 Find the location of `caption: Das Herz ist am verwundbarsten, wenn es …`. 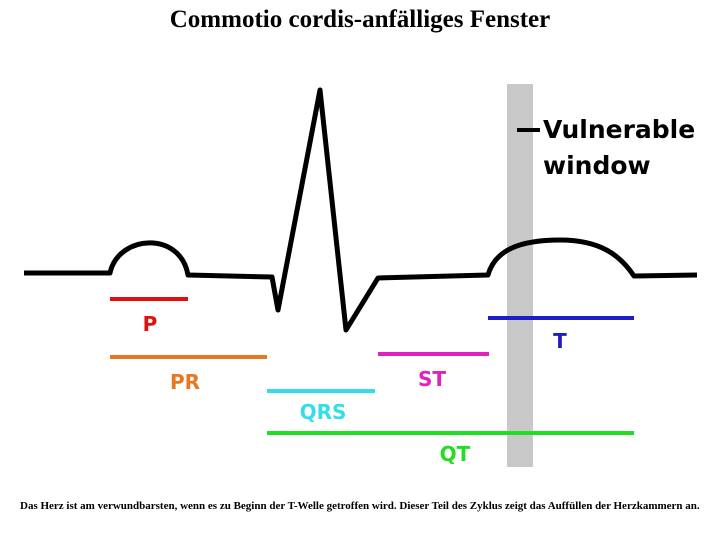

caption: Das Herz ist am verwundbarsten, wenn es … is located at coordinates (360, 506).